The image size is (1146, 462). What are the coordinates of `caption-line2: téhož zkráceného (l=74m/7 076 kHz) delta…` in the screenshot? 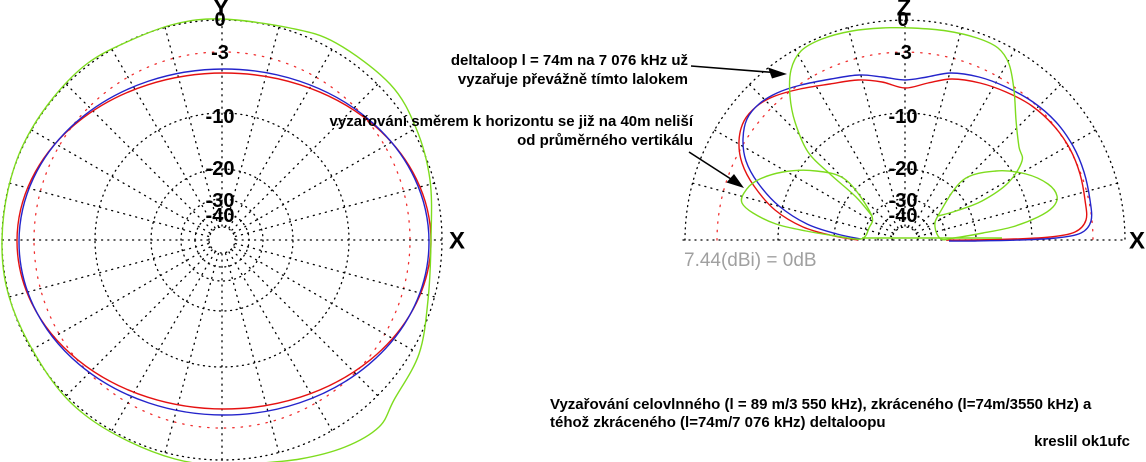 It's located at (718, 422).